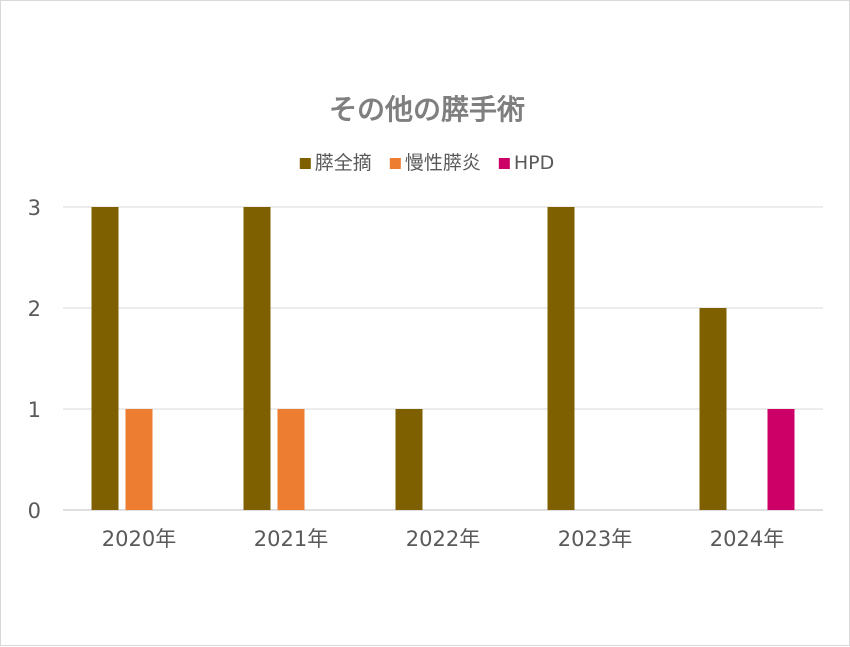 This screenshot has height=647, width=850. I want to click on legend-item: 膵全摘, so click(335, 163).